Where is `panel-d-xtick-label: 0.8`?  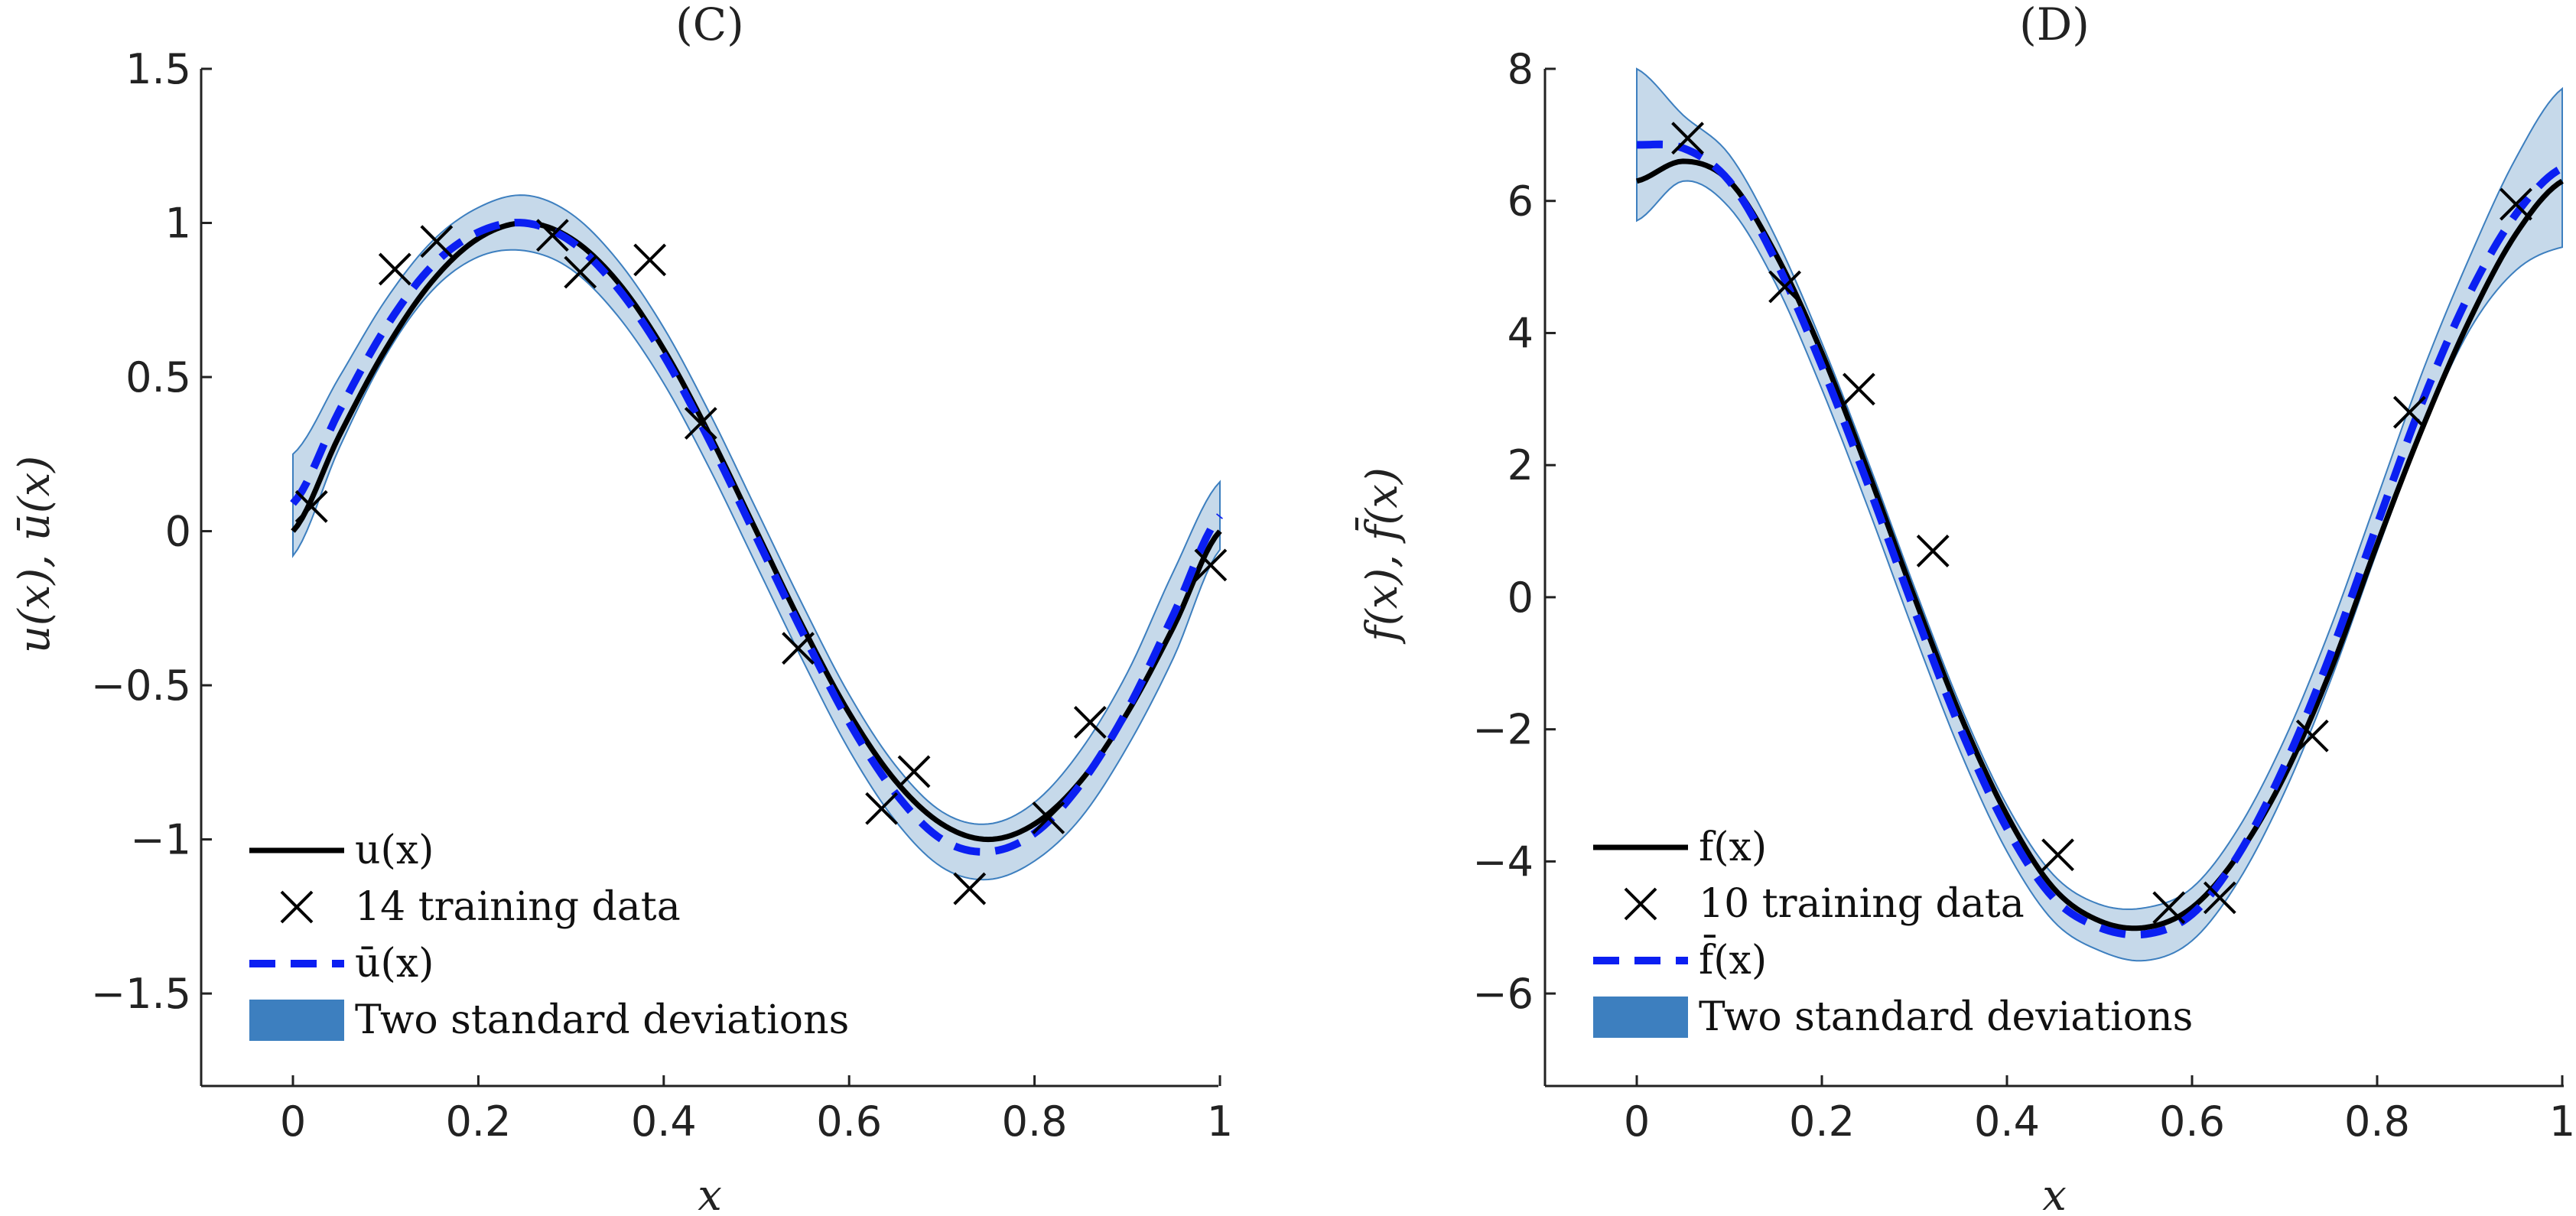
panel-d-xtick-label: 0.8 is located at coordinates (2377, 1121).